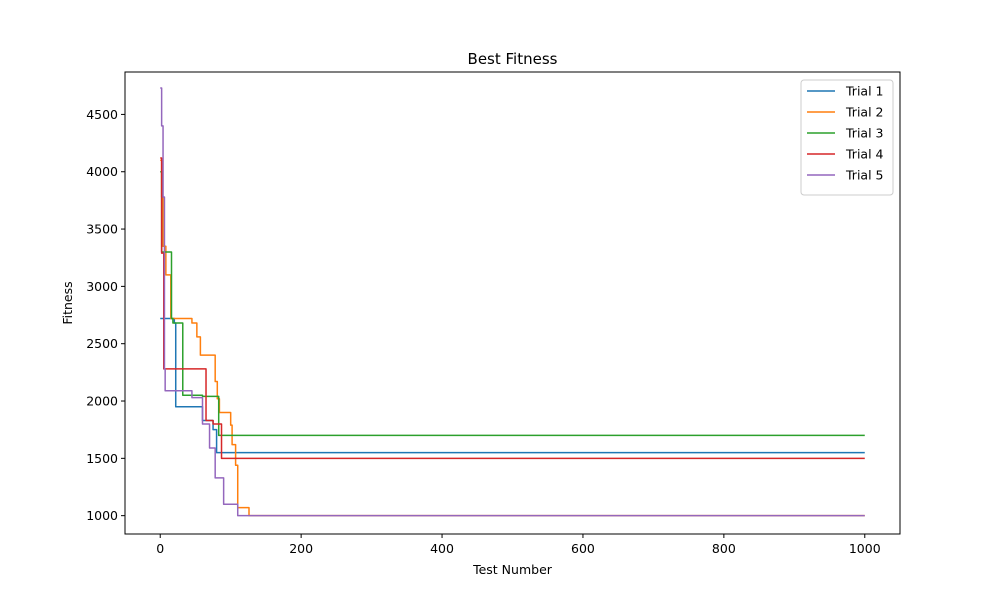  Describe the element at coordinates (583, 548) in the screenshot. I see `x-tick-label: 600` at that location.